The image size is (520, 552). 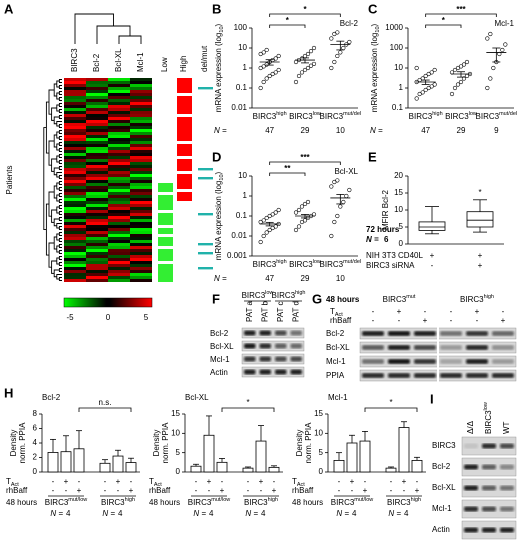 What do you see at coordinates (318, 413) in the screenshot?
I see `y-tick-label: 15` at bounding box center [318, 413].